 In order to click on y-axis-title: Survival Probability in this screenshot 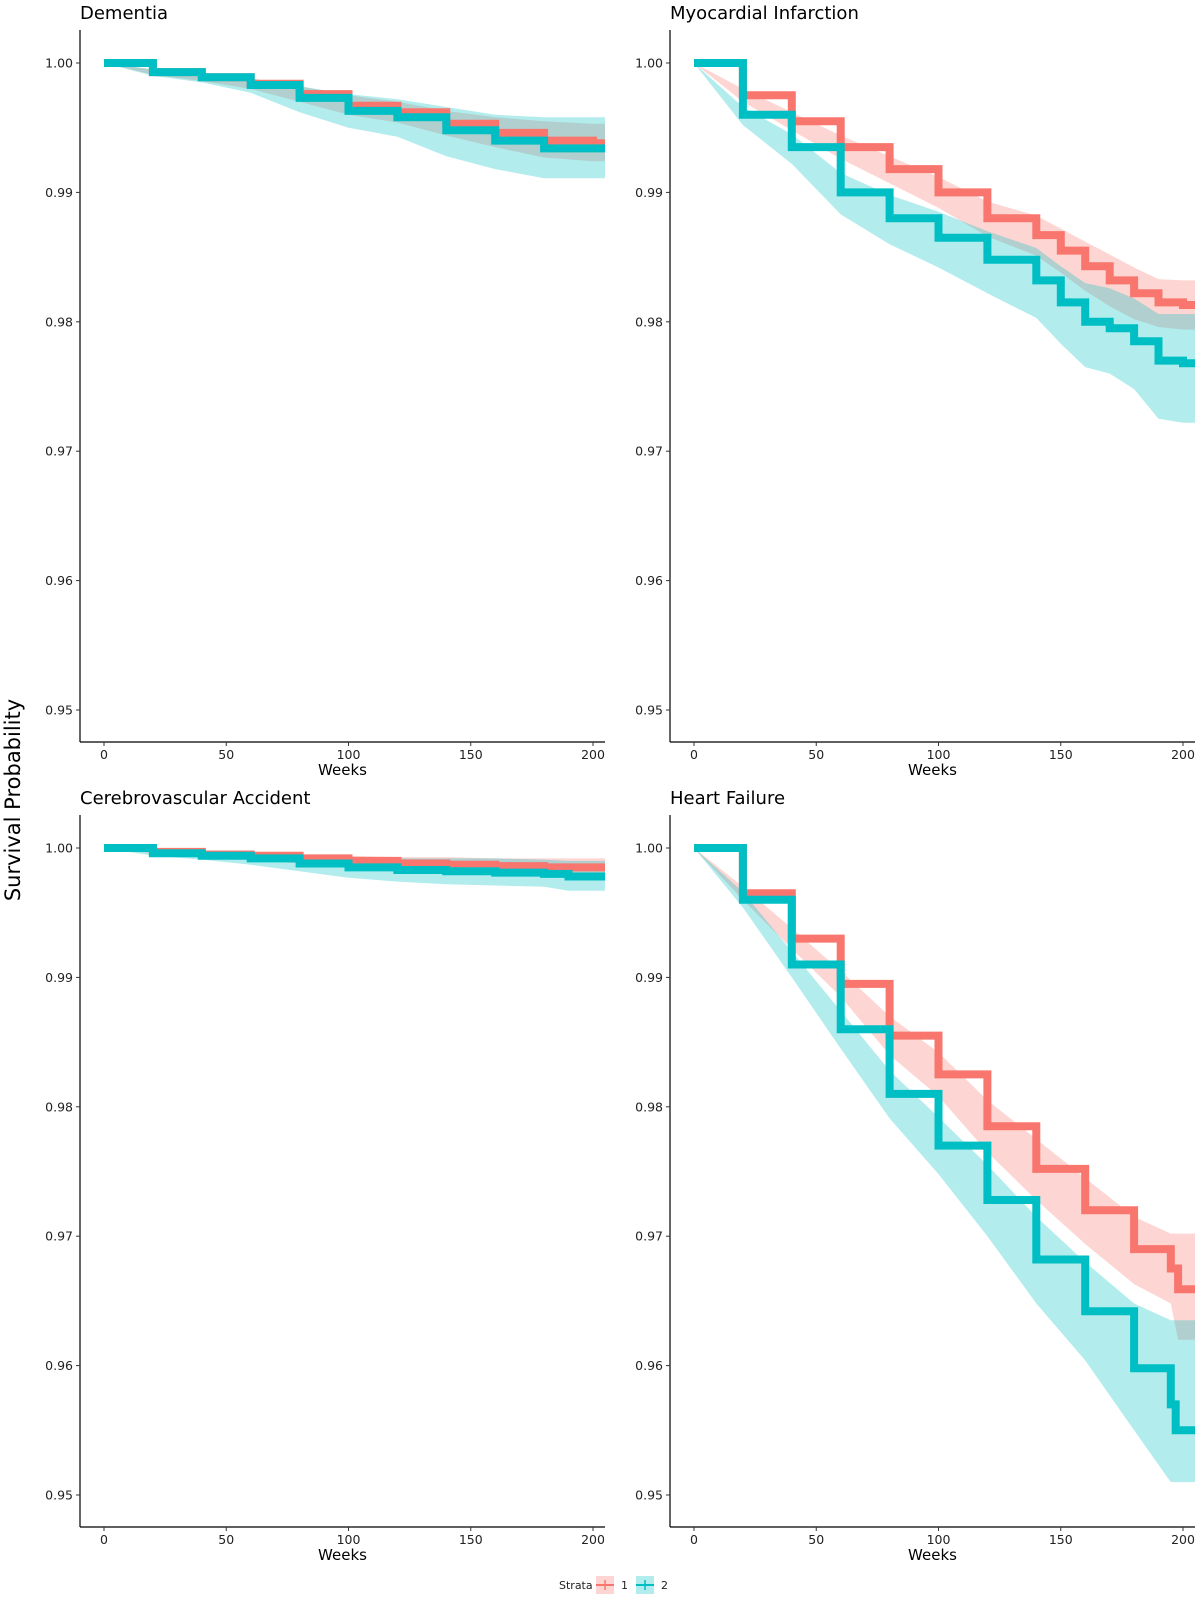, I will do `click(13, 800)`.